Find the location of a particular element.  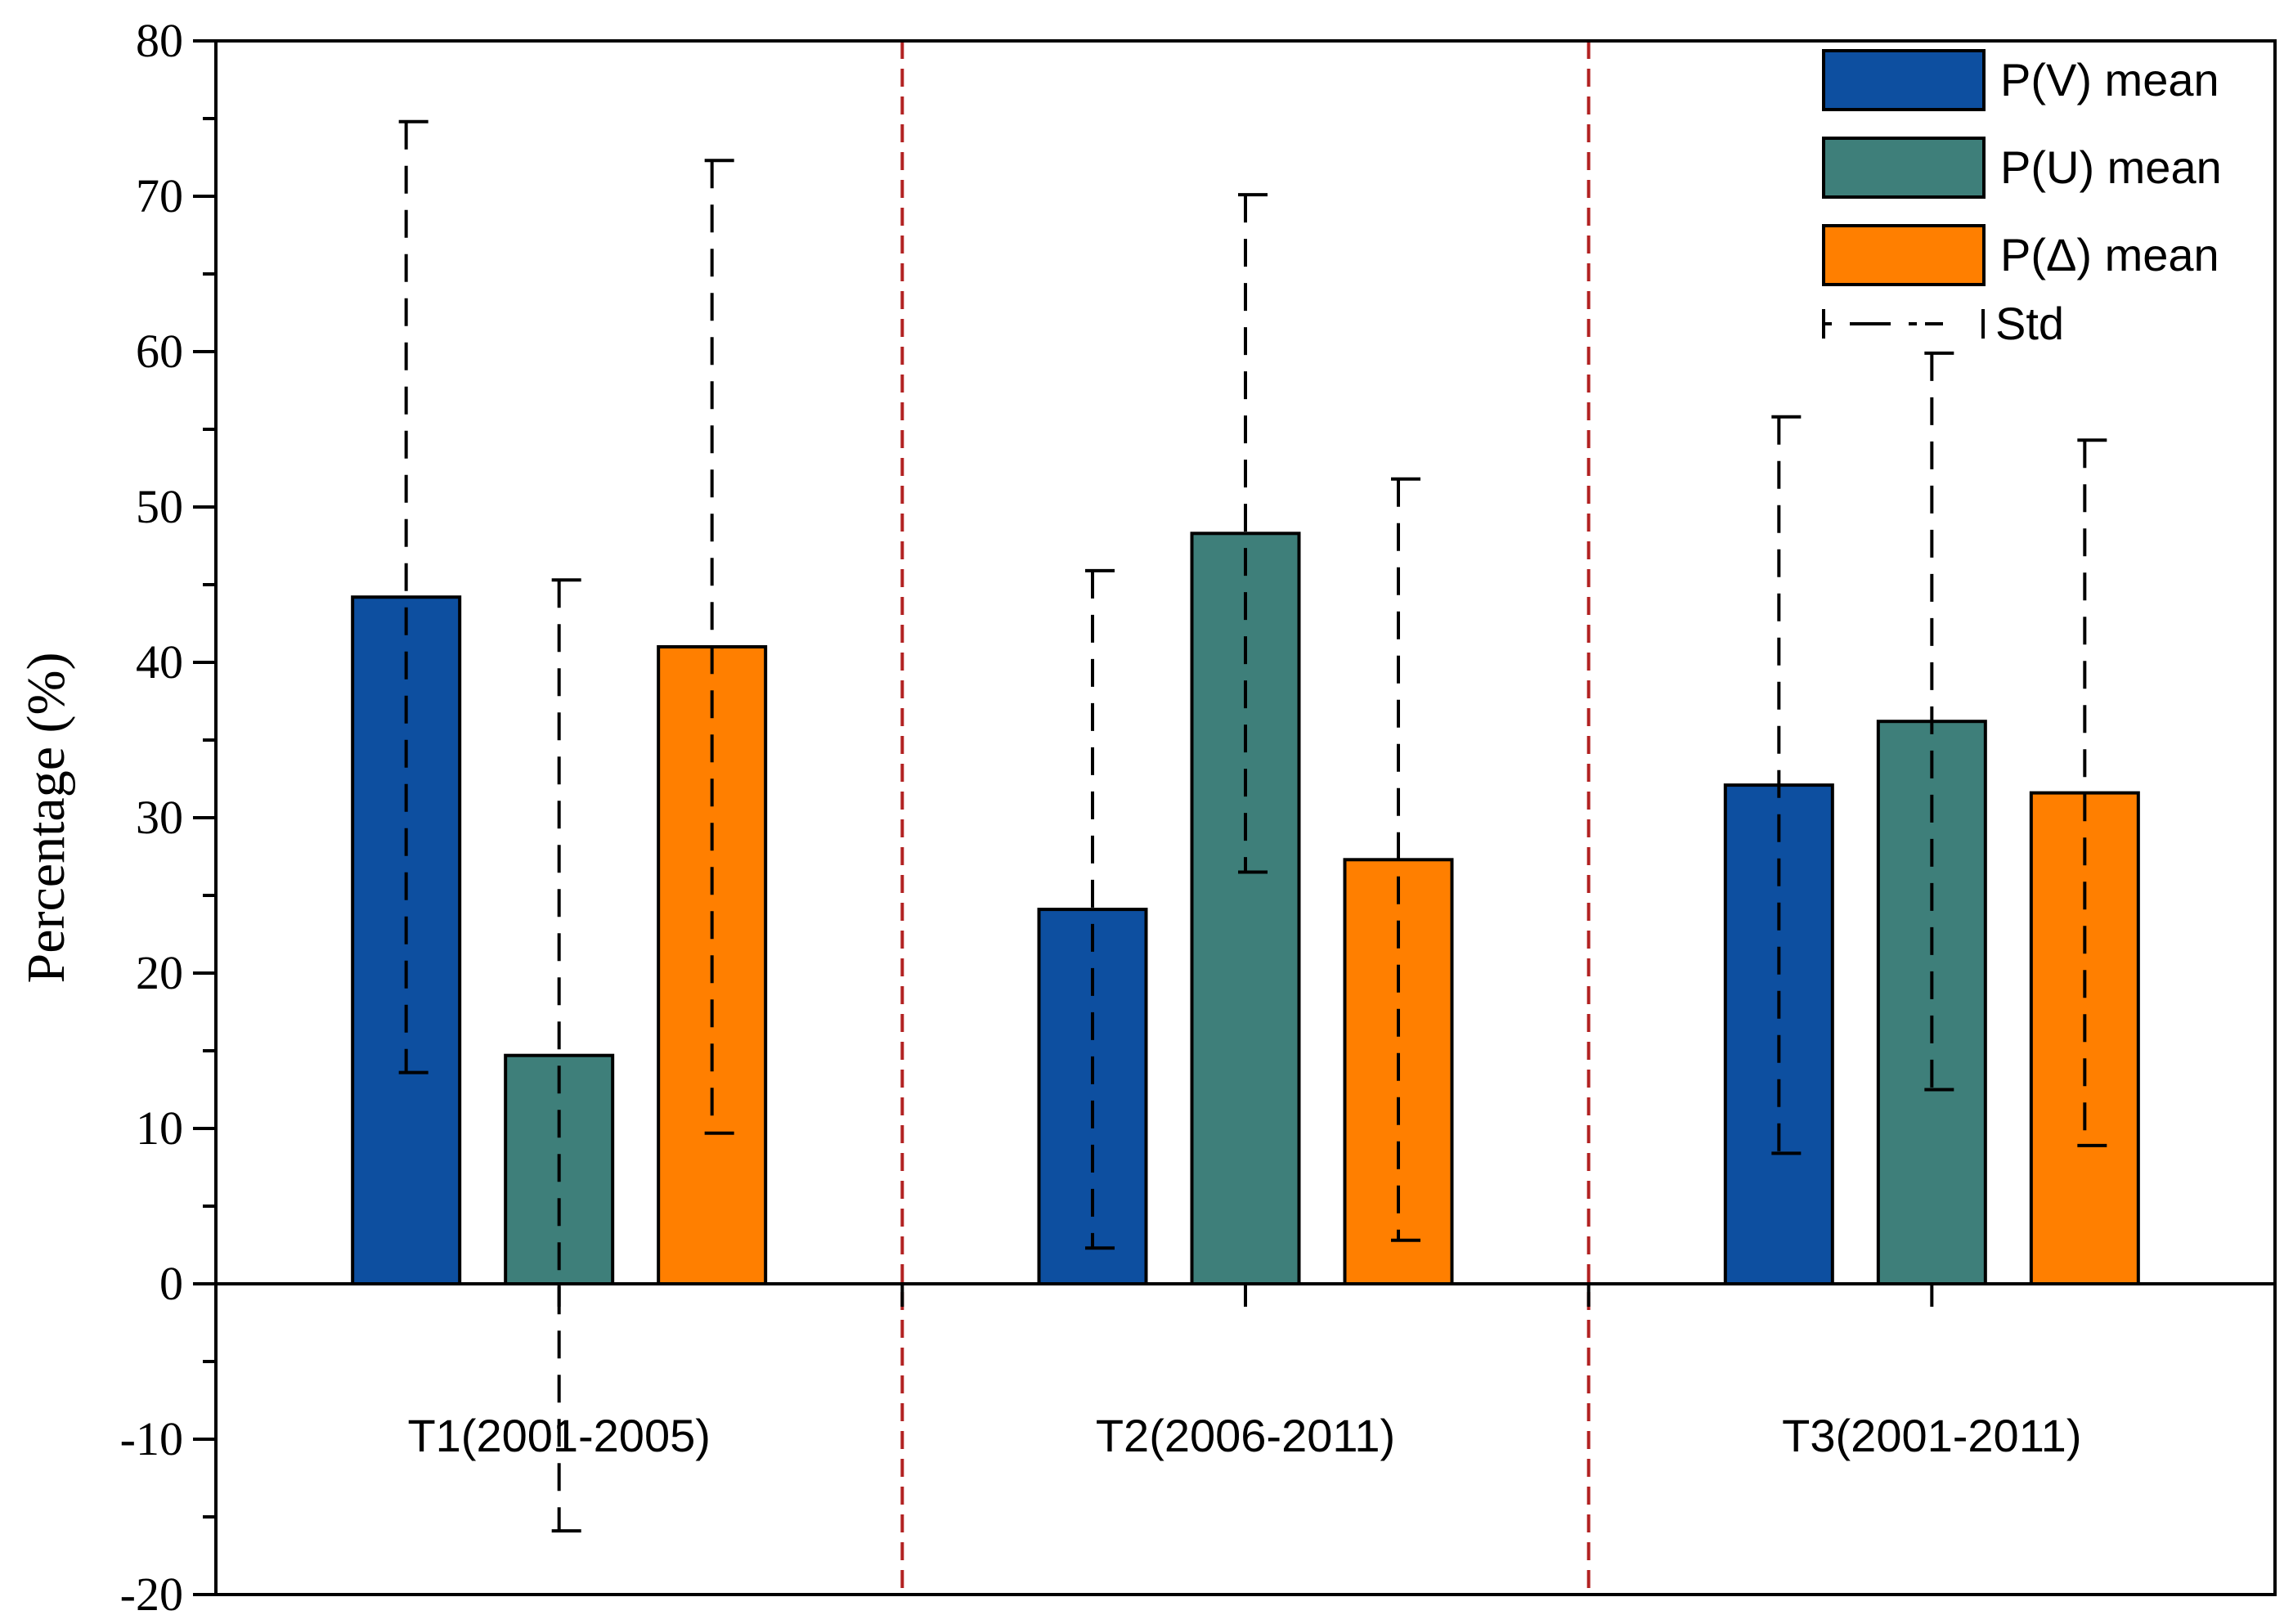

y-tick-label: 80 is located at coordinates (159, 41).